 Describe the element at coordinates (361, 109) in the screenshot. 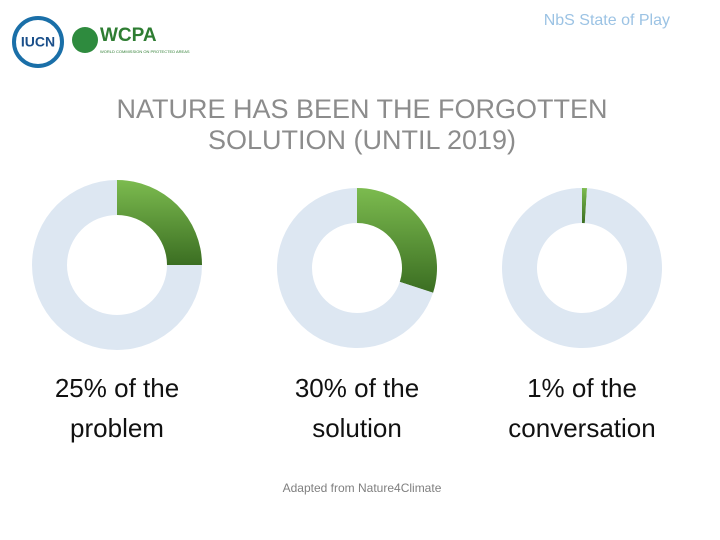

I see `title-line: NATURE HAS BEEN THE FORGOTTEN` at that location.